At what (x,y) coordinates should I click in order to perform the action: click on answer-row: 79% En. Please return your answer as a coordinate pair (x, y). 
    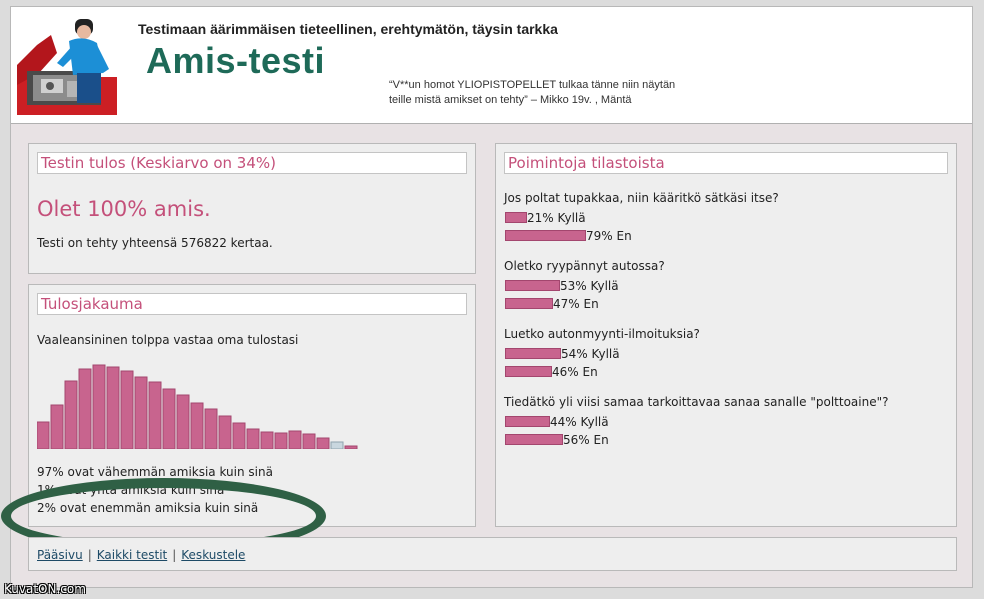
    Looking at the image, I should click on (568, 236).